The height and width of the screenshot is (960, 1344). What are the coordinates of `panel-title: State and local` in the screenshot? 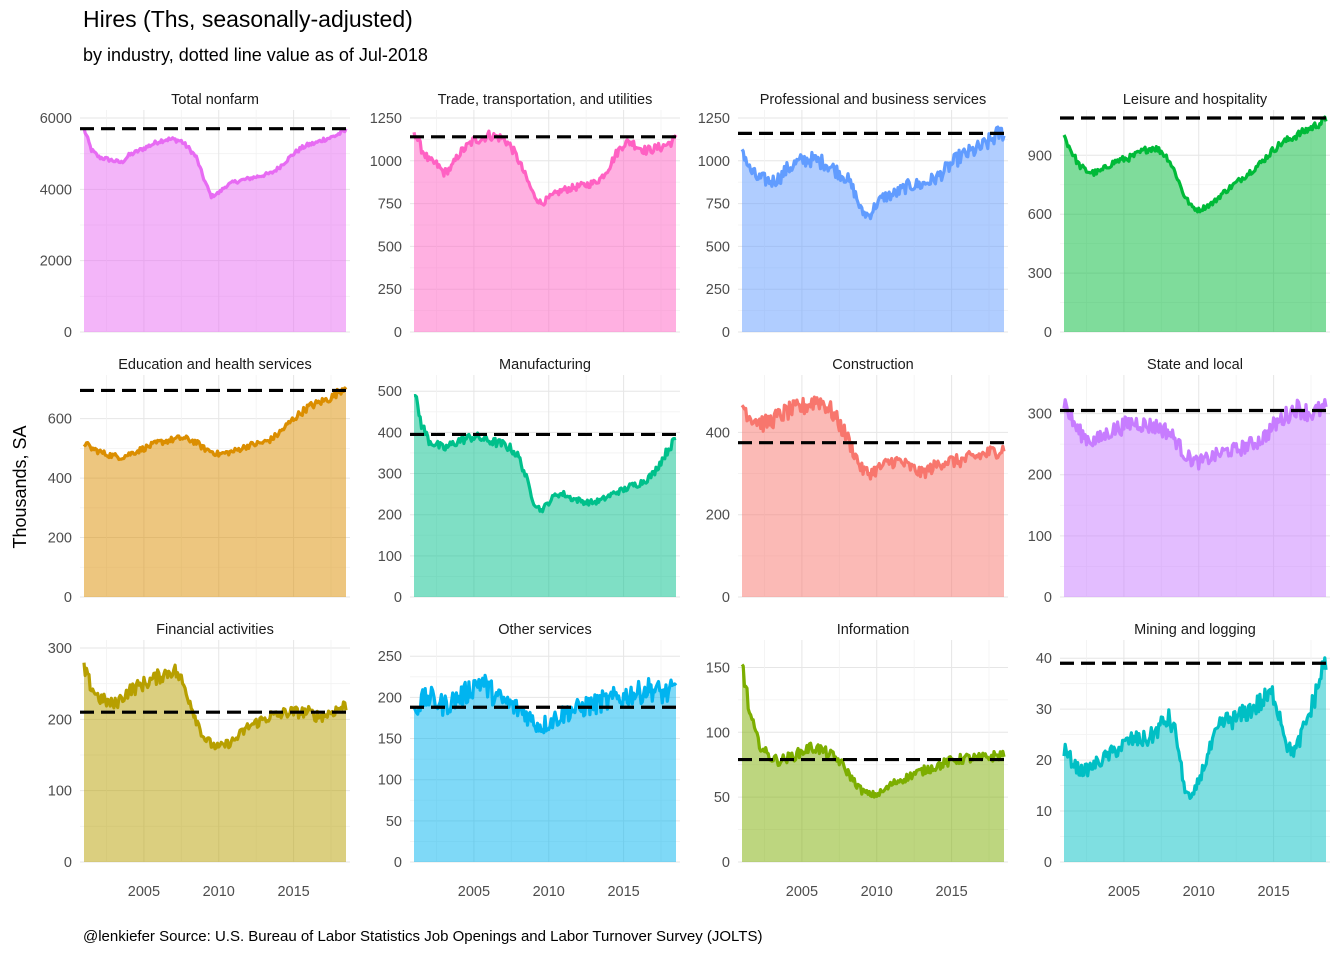 It's located at (1195, 365).